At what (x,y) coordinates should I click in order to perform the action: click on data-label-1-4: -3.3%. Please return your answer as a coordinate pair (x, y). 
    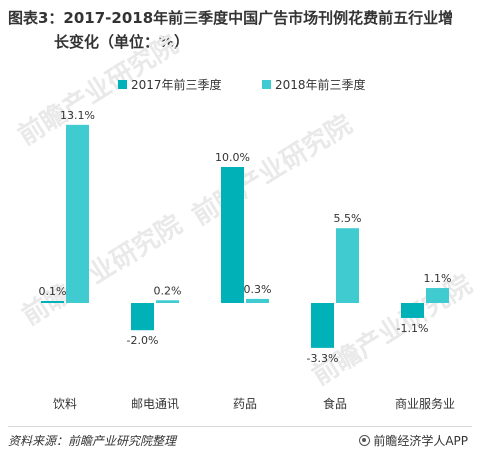
    Looking at the image, I should click on (323, 358).